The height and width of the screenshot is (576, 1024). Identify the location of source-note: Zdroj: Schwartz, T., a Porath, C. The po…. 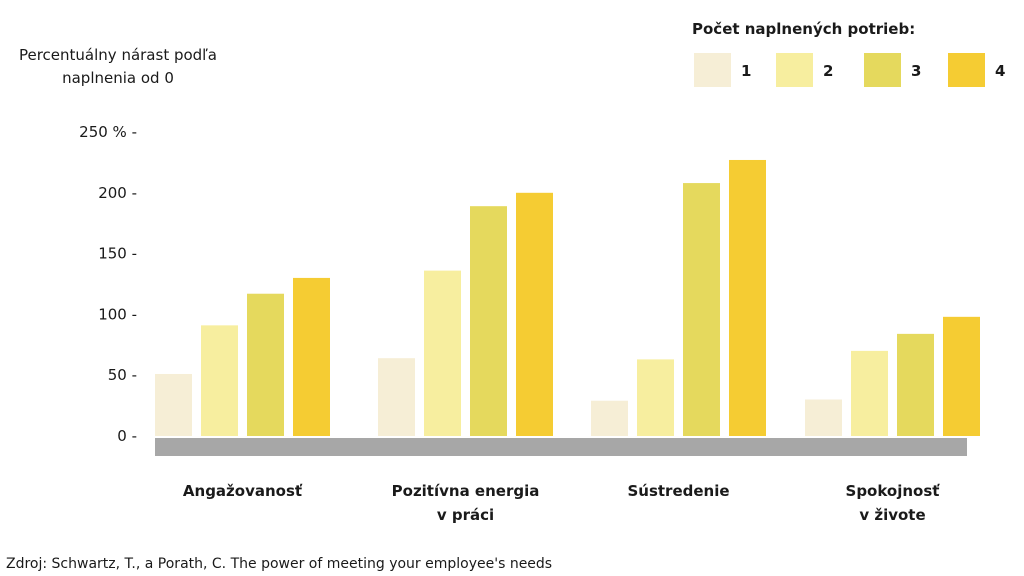
(279, 564).